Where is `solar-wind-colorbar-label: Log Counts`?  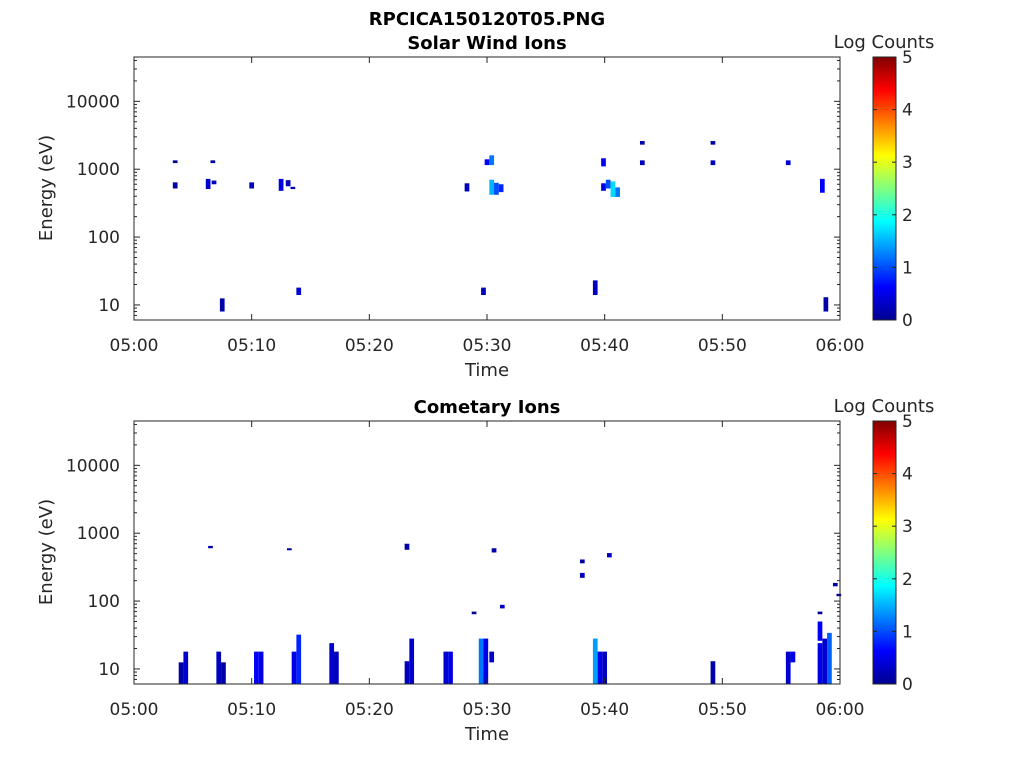
solar-wind-colorbar-label: Log Counts is located at coordinates (884, 42).